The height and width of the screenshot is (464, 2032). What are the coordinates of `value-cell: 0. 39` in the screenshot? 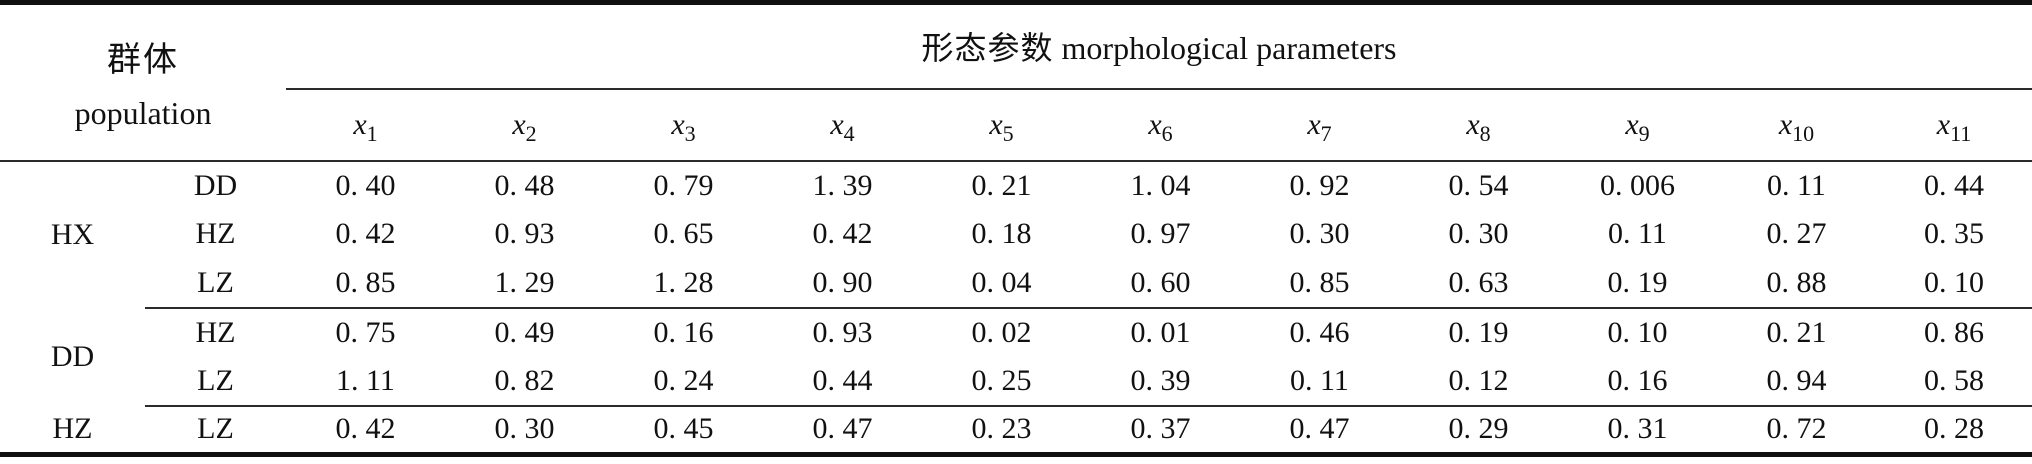 It's located at (1160, 381).